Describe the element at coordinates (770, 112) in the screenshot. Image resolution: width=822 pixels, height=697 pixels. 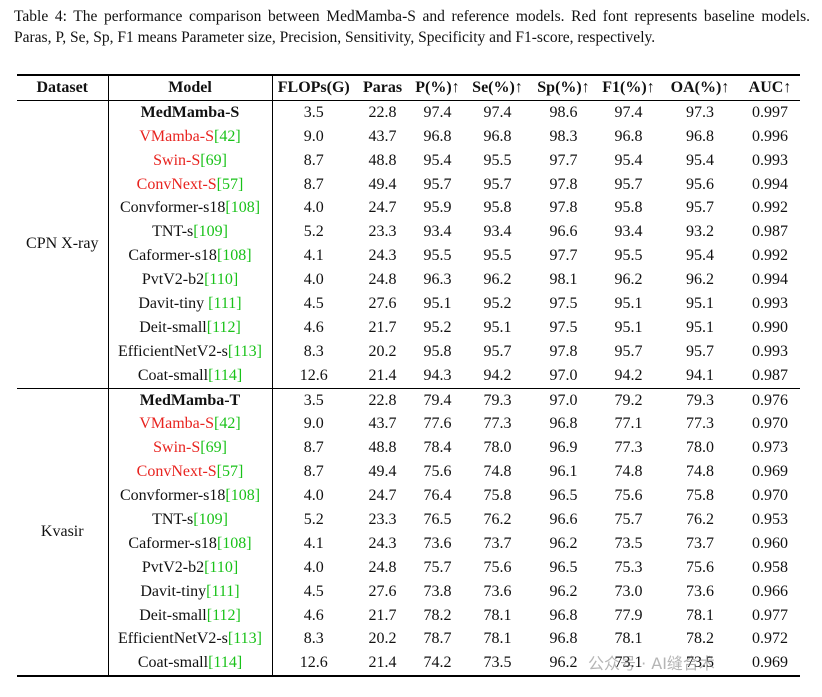
I see `value-cell: 0.997` at that location.